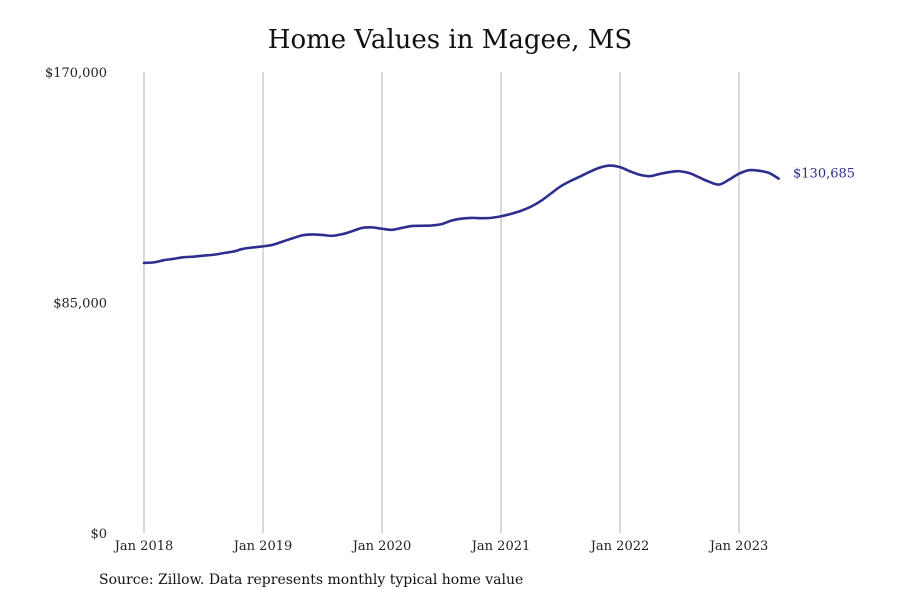  I want to click on x-tick-label: Jan 2018, so click(143, 546).